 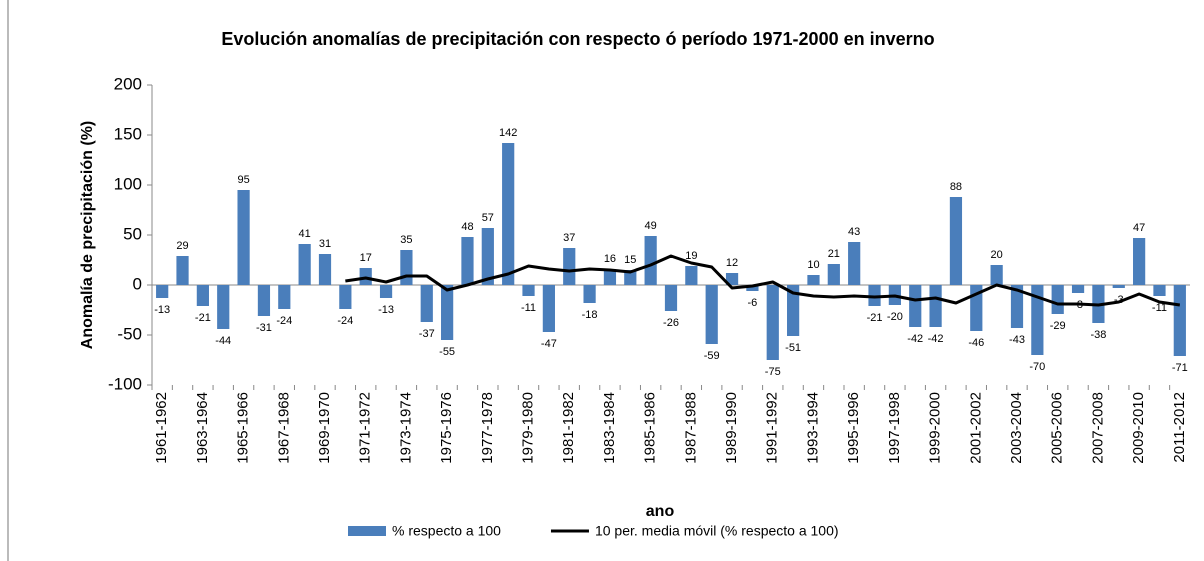 What do you see at coordinates (325, 244) in the screenshot?
I see `data-label: 31` at bounding box center [325, 244].